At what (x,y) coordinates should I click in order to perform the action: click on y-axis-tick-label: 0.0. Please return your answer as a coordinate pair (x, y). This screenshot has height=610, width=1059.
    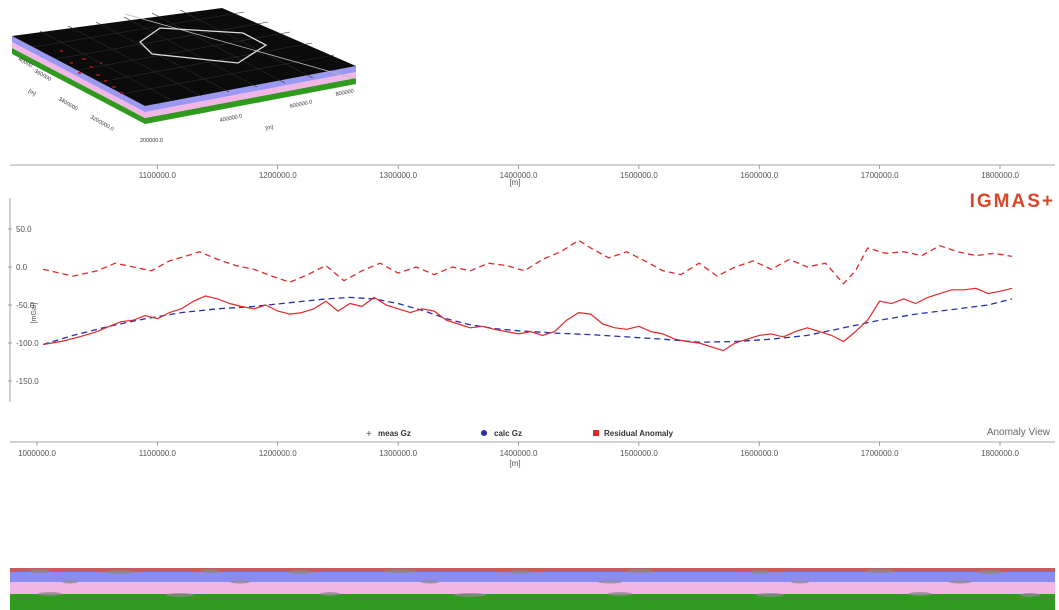
    Looking at the image, I should click on (22, 267).